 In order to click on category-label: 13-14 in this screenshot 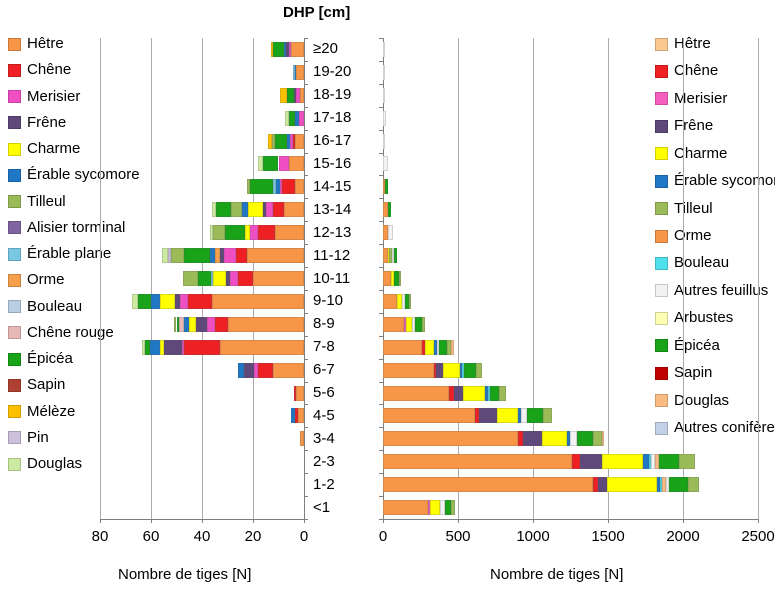, I will do `click(332, 209)`.